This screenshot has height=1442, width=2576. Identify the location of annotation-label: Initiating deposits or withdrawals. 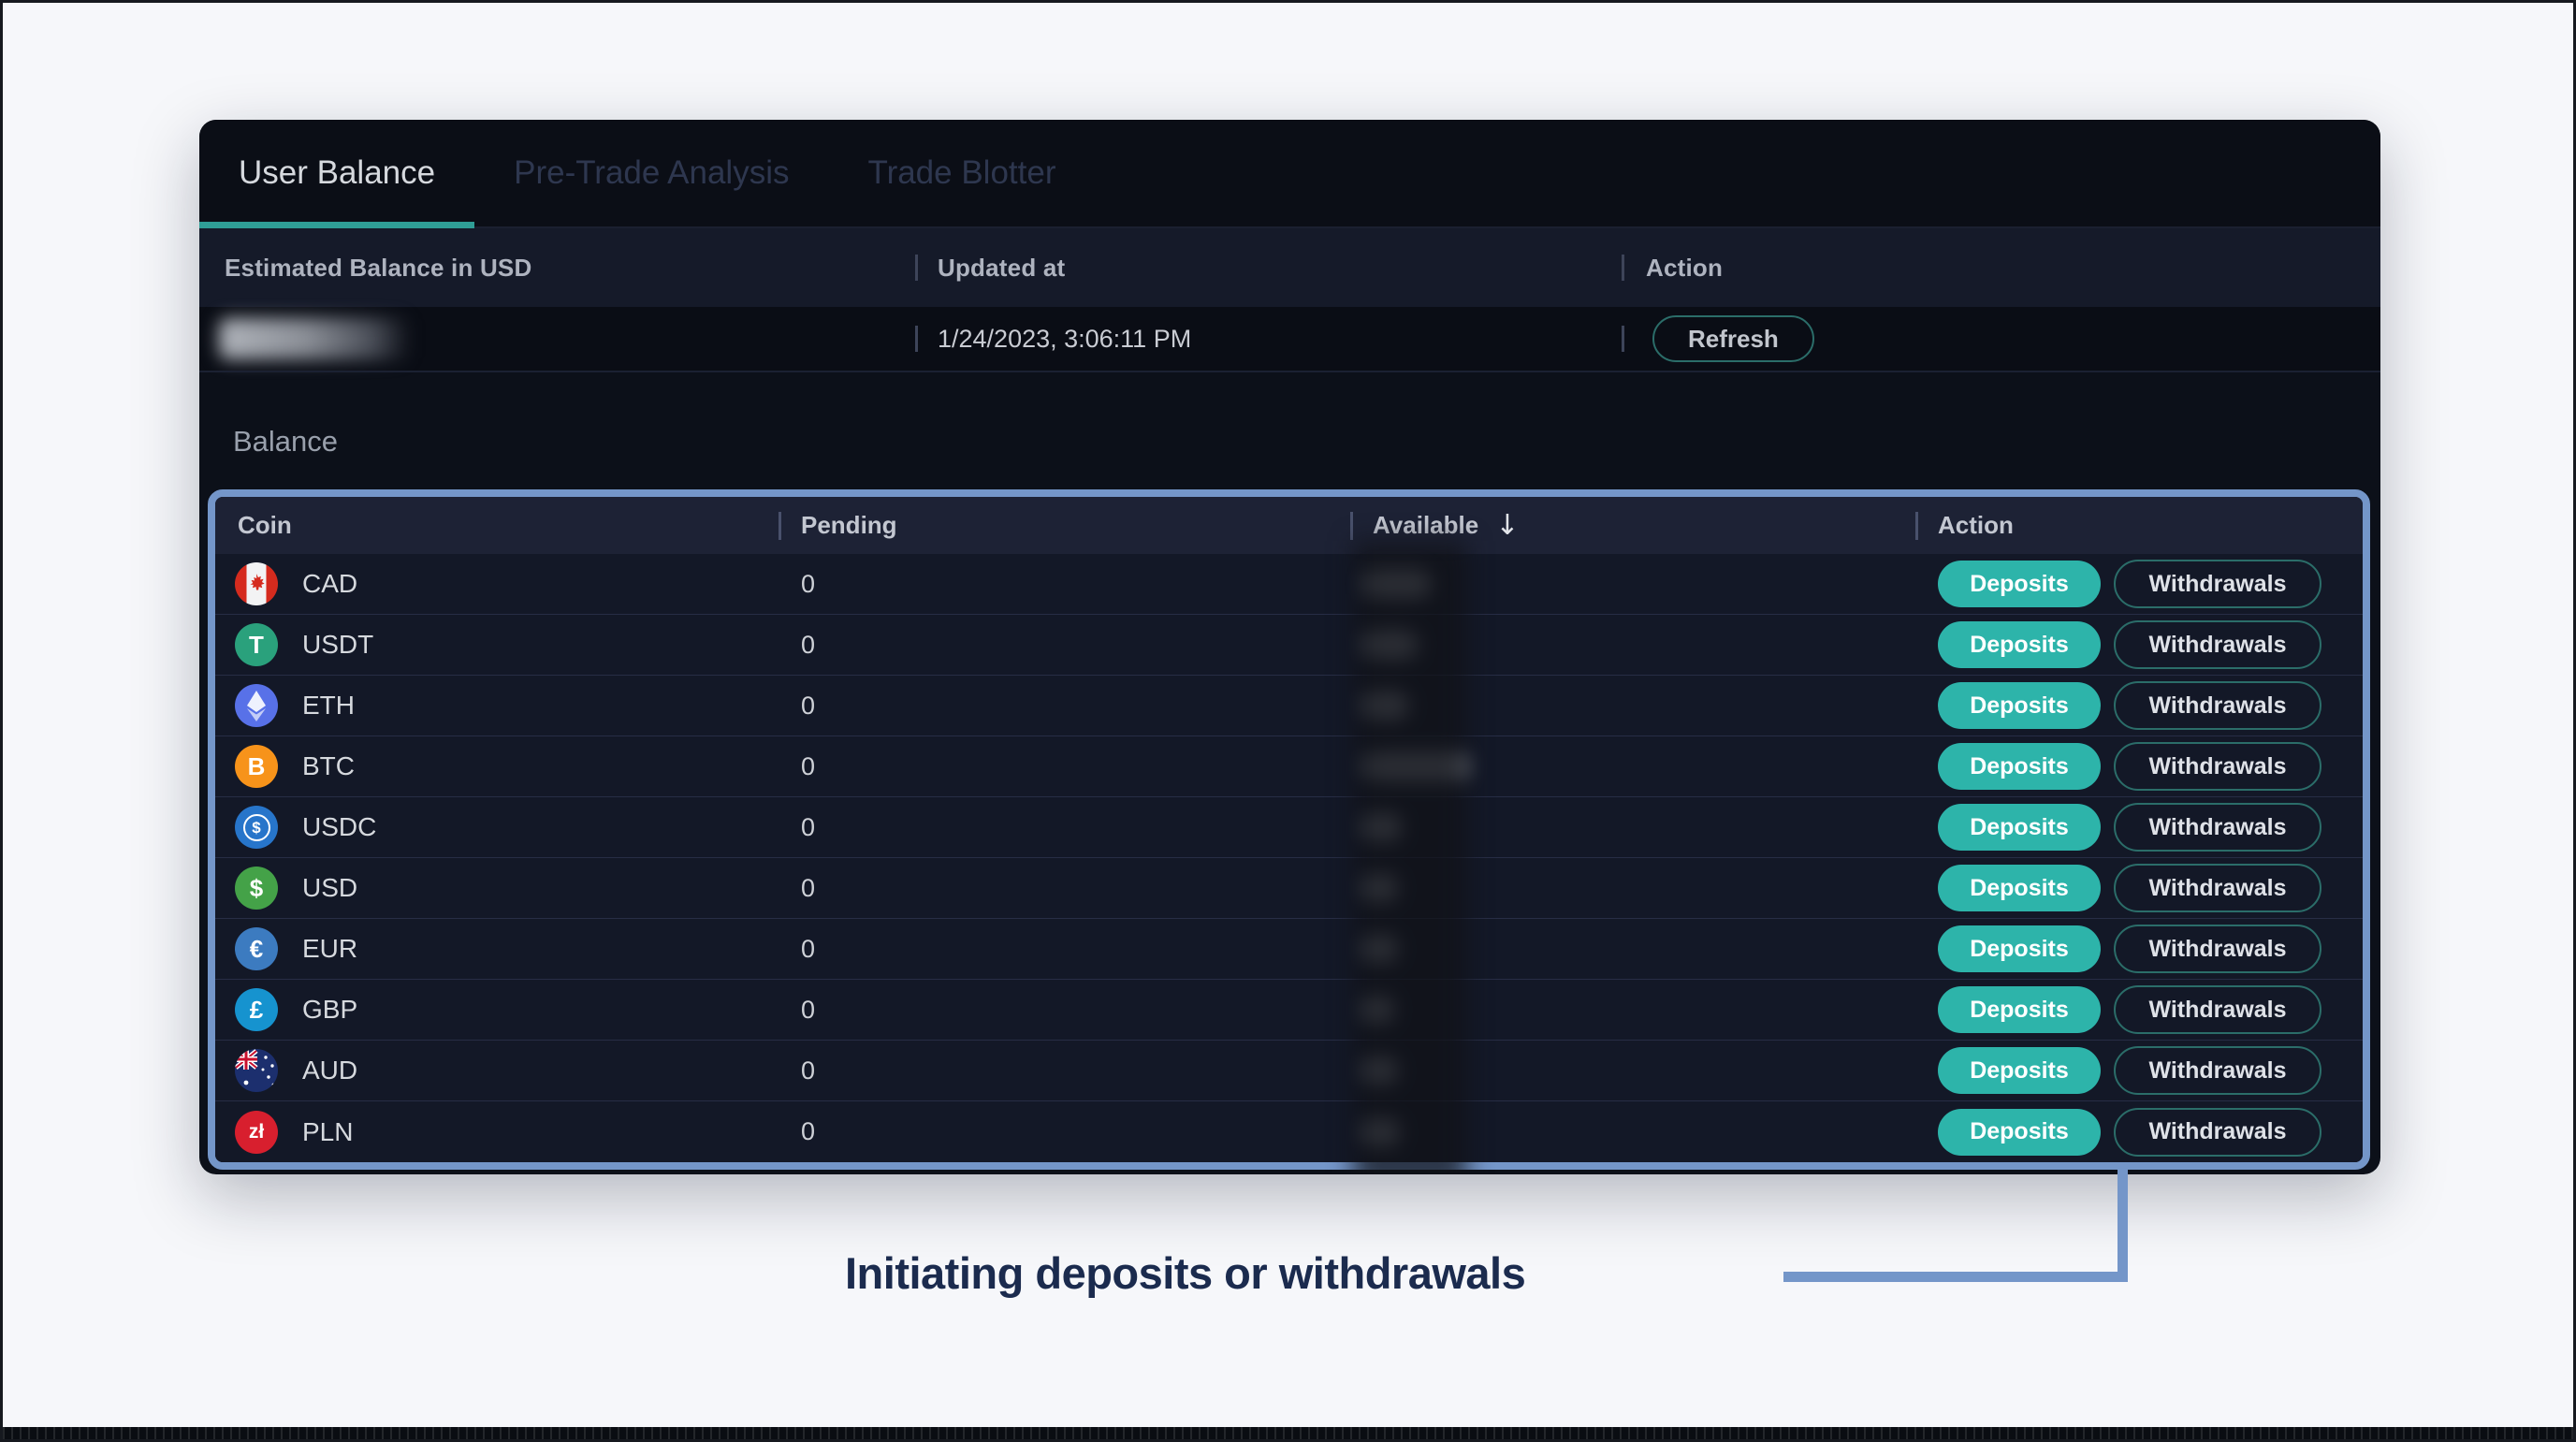
(1185, 1273).